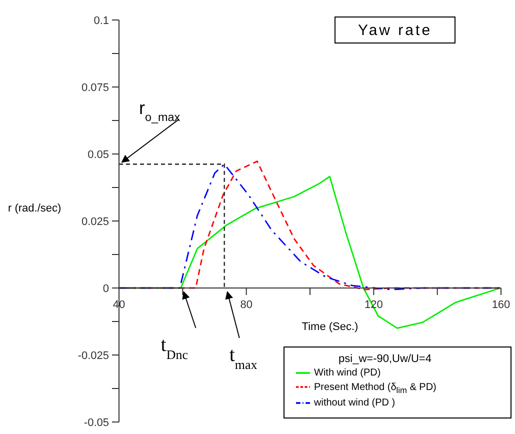 This screenshot has width=515, height=434. I want to click on y-tick-label: 0.1, so click(101, 21).